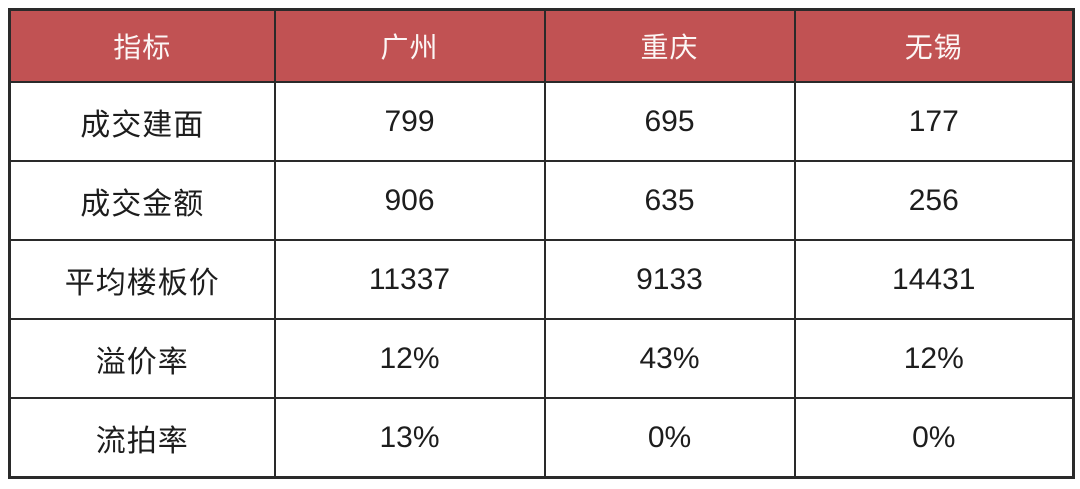  I want to click on table-cell: 14431, so click(934, 279).